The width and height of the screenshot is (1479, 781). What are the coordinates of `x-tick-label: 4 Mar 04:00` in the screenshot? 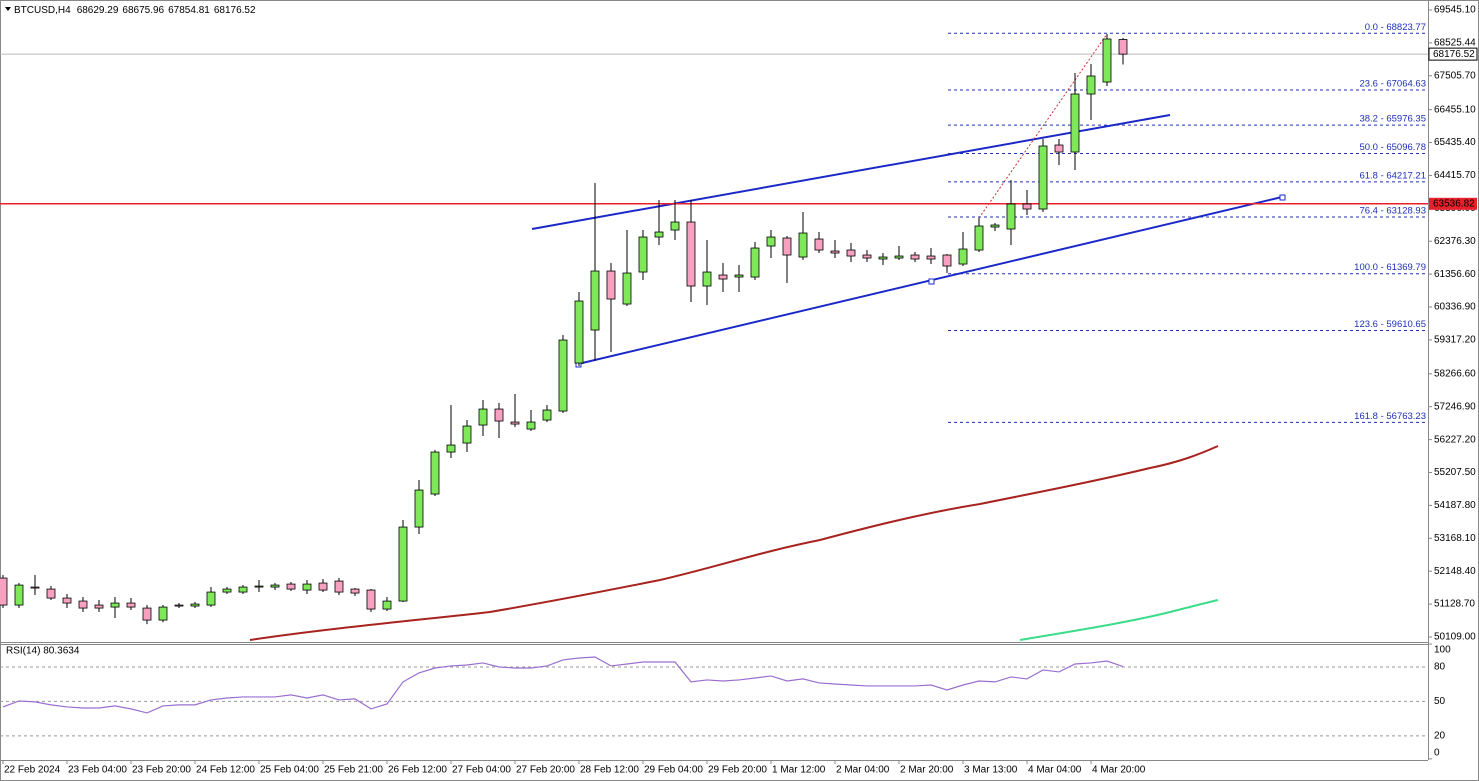 It's located at (1055, 770).